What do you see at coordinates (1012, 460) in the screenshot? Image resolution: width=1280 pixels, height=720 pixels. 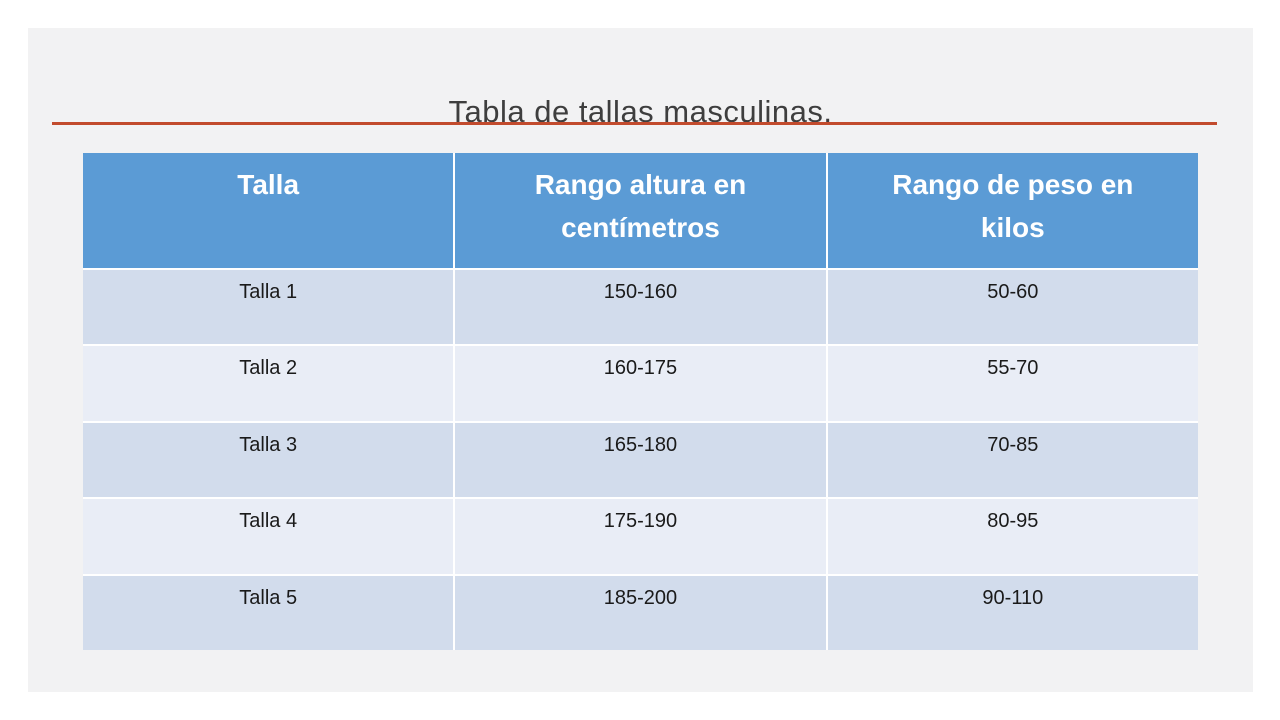 I see `table-cell: 70-85` at bounding box center [1012, 460].